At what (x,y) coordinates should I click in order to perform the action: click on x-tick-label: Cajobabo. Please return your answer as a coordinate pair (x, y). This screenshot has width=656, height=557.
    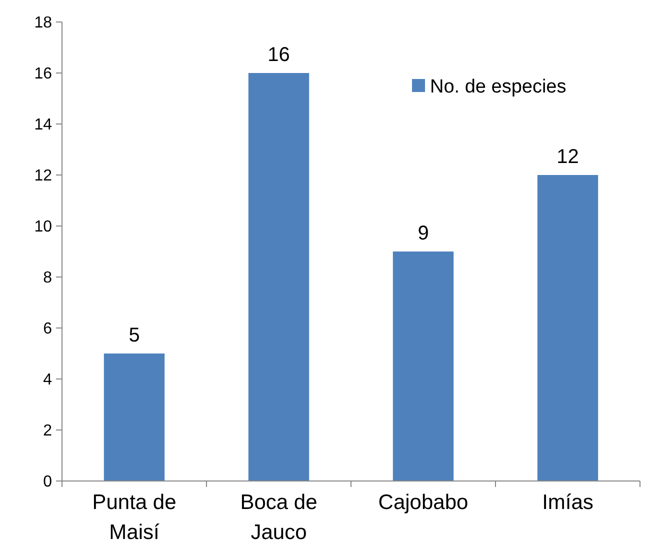
    Looking at the image, I should click on (423, 502).